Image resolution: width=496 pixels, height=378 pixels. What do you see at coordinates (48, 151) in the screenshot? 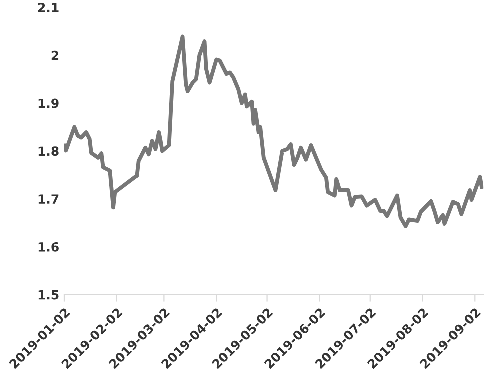
I see `y-tick-label: 1.8` at bounding box center [48, 151].